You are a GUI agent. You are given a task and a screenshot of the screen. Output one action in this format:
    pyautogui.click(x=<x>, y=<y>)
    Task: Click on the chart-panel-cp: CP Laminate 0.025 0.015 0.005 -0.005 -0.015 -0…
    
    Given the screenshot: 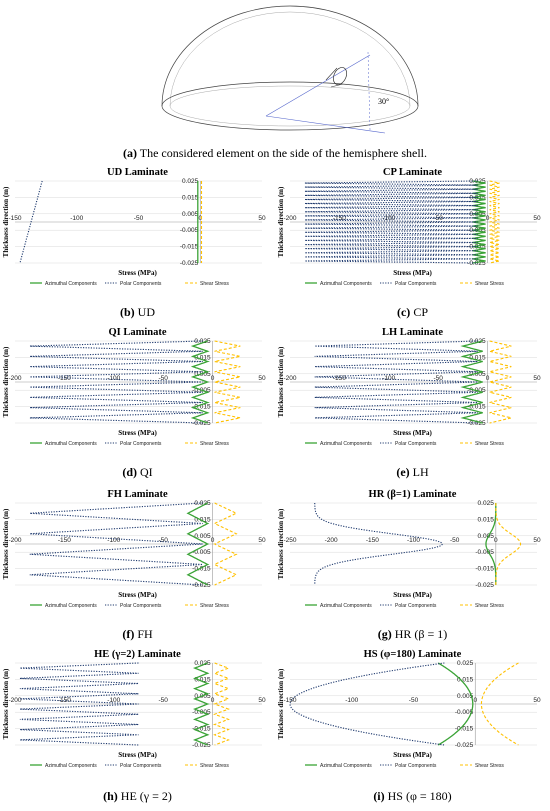 What is the action you would take?
    pyautogui.click(x=412, y=240)
    